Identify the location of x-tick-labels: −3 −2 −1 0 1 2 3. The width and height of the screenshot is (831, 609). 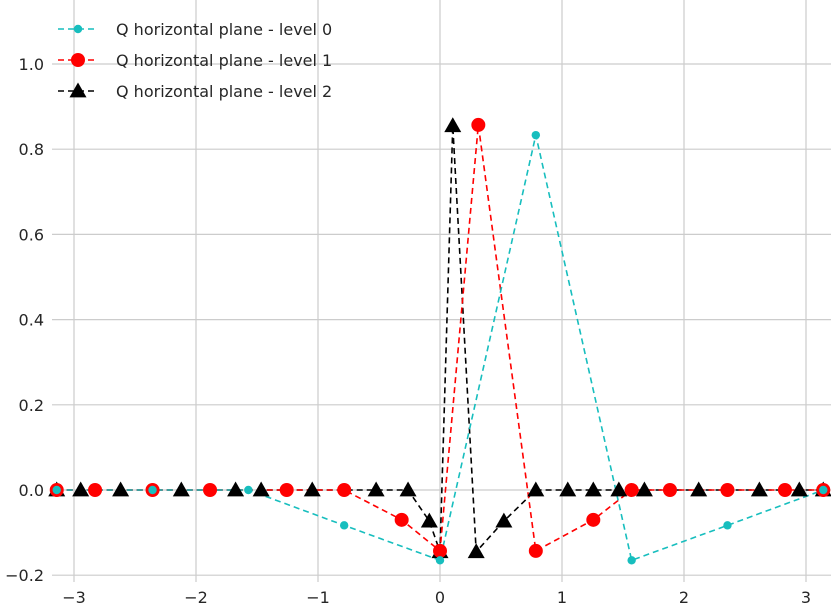
(436, 597).